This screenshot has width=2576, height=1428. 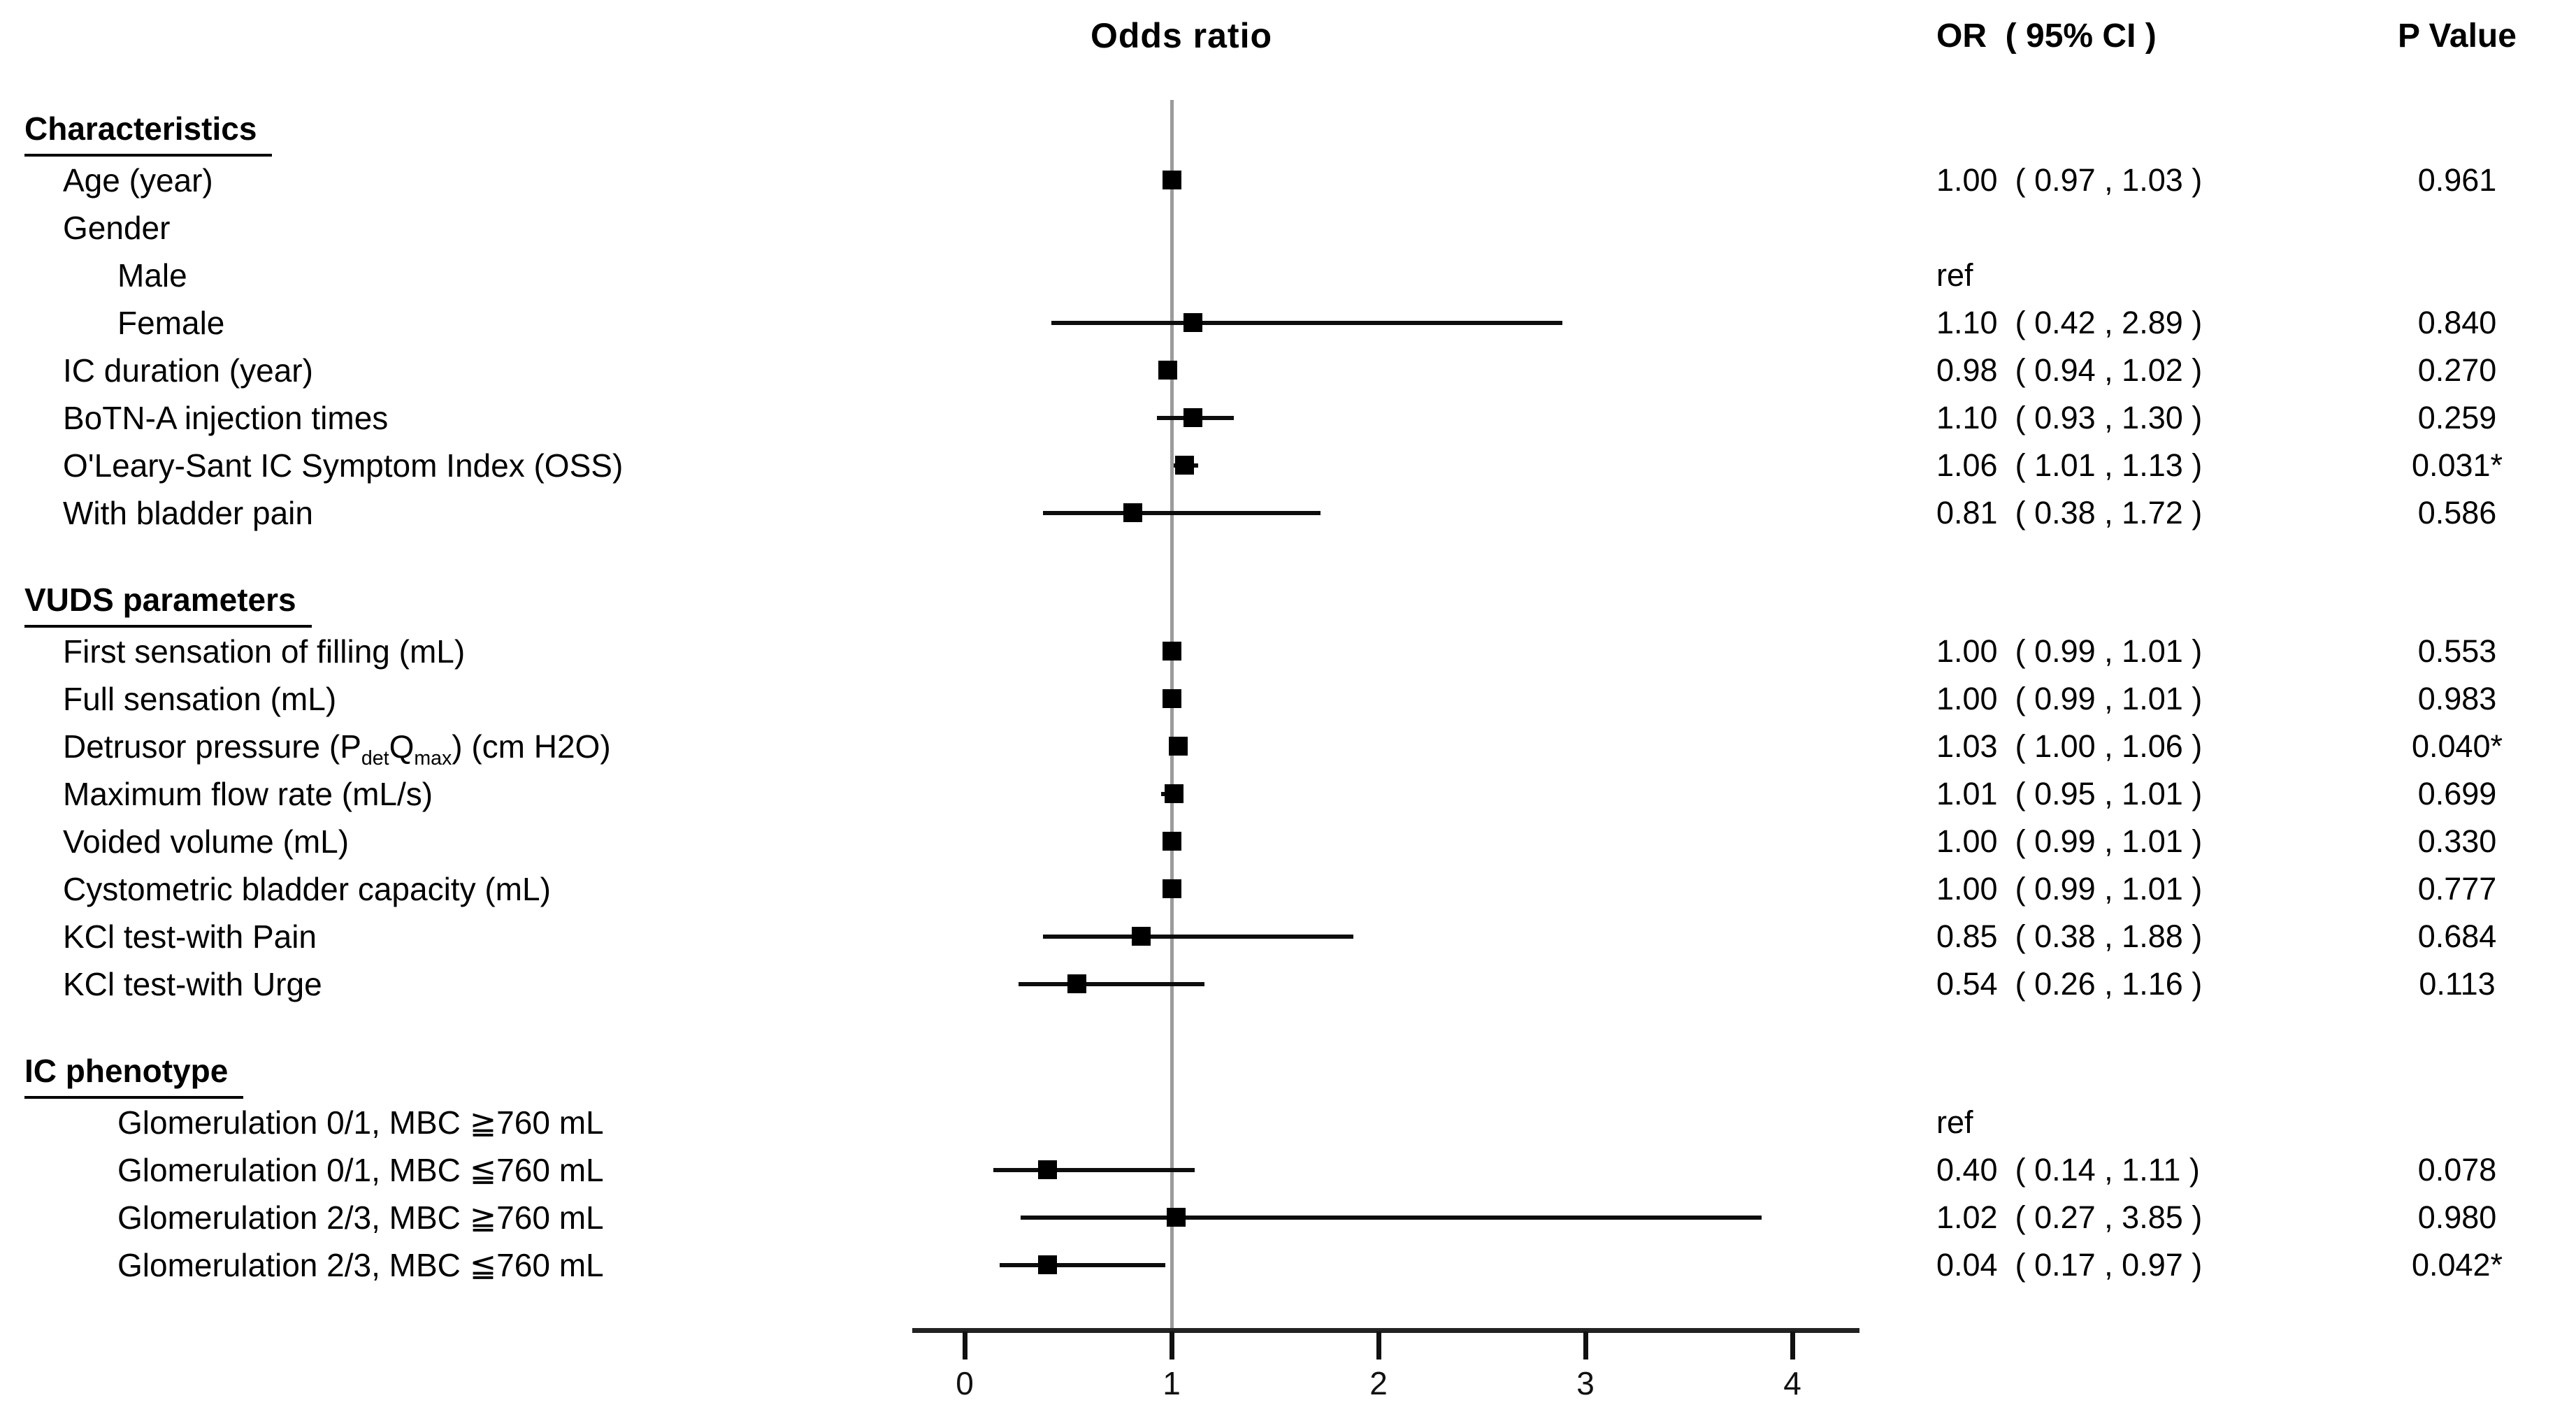 What do you see at coordinates (360, 1122) in the screenshot?
I see `row-label: Glomerulation 0/1, MBC ≧760 mL` at bounding box center [360, 1122].